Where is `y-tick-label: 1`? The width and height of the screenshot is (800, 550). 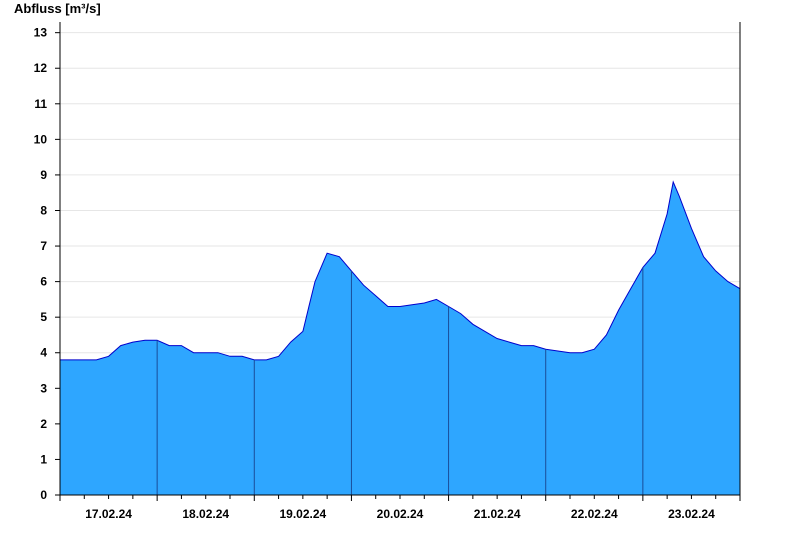
y-tick-label: 1 is located at coordinates (43, 459).